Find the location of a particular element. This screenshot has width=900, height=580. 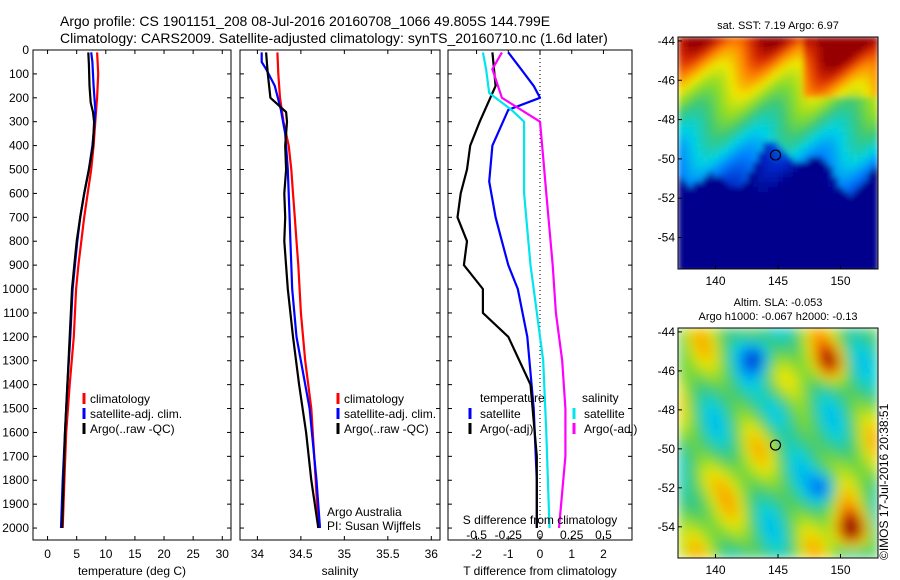

map-field-layer is located at coordinates (778, 443).